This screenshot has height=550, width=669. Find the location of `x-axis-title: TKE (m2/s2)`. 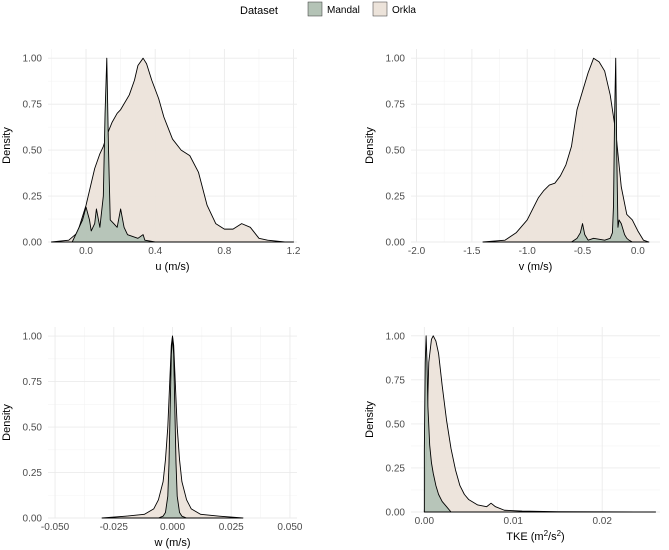

x-axis-title: TKE (m2/s2) is located at coordinates (535, 536).